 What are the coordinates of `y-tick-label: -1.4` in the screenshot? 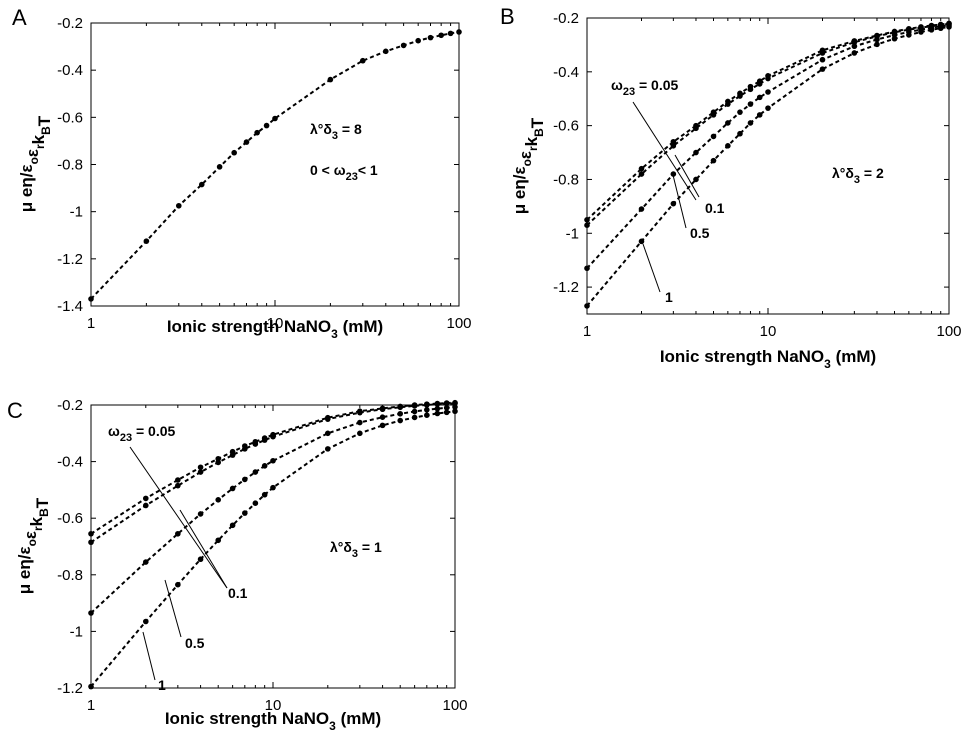 It's located at (70, 306).